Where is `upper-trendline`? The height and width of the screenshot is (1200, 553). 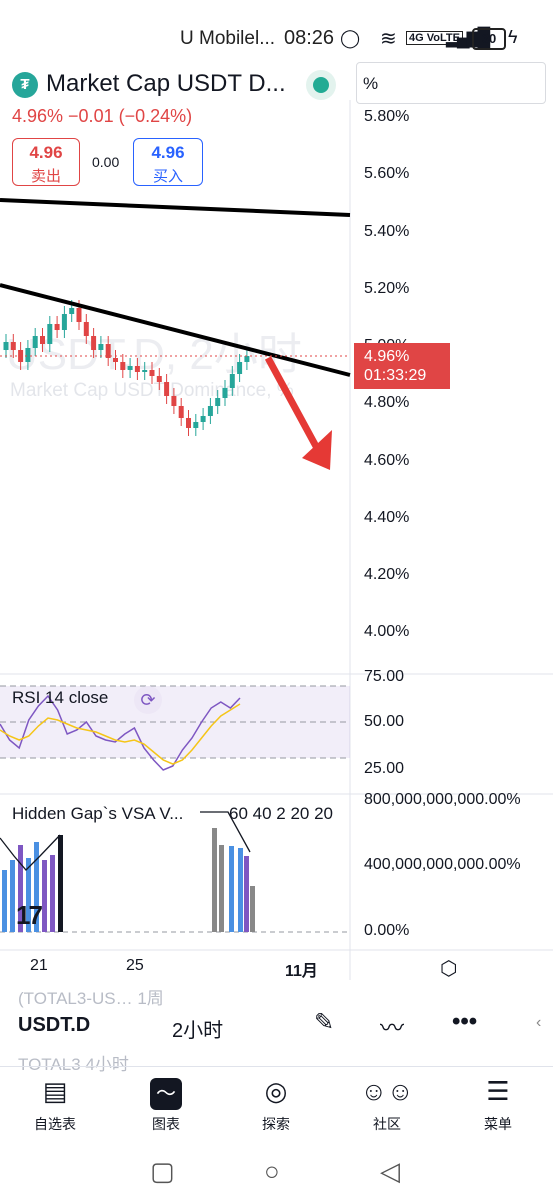 upper-trendline is located at coordinates (175, 207).